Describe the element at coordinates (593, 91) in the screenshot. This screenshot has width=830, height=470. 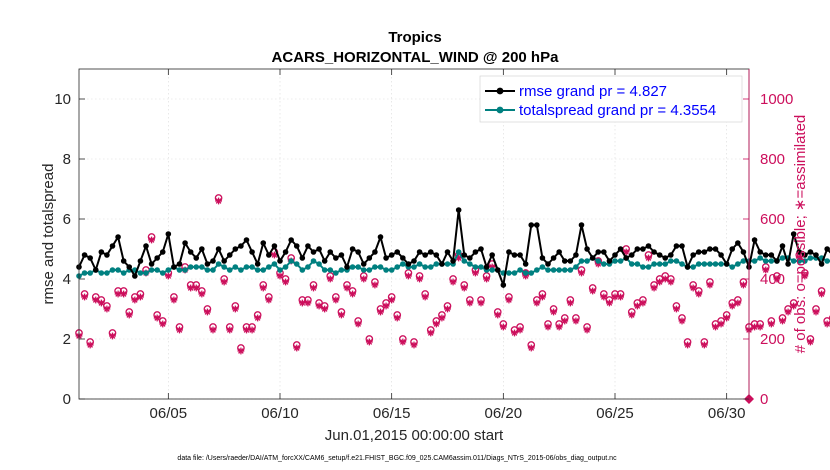
I see `legend-rmse-label: rmse grand pr = 4.827` at that location.